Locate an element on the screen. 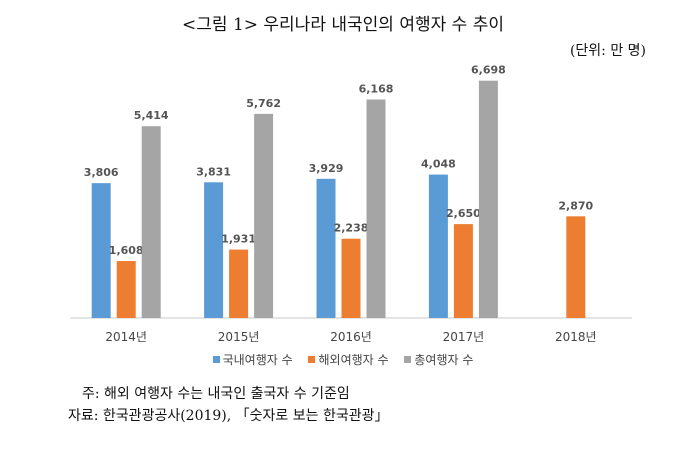 The image size is (686, 455). source-line: 자료: 한국관광공사(2019), 「숫자로 보는 한국관광」 is located at coordinates (228, 416).